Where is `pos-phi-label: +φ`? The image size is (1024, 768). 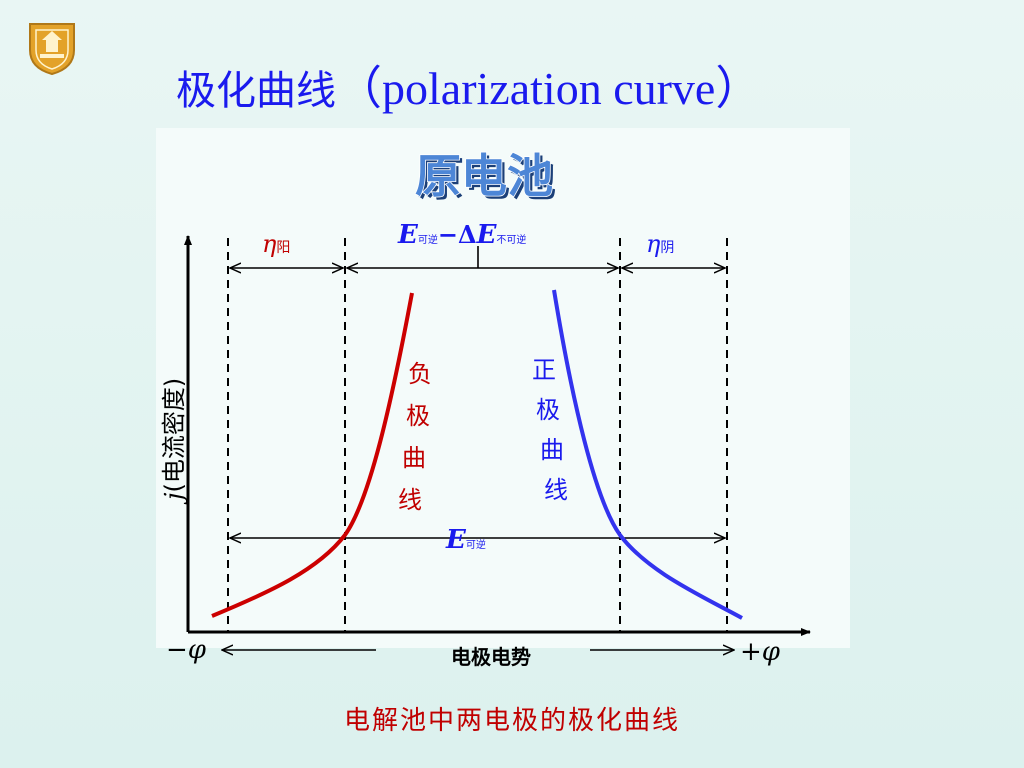 pos-phi-label: +φ is located at coordinates (760, 652).